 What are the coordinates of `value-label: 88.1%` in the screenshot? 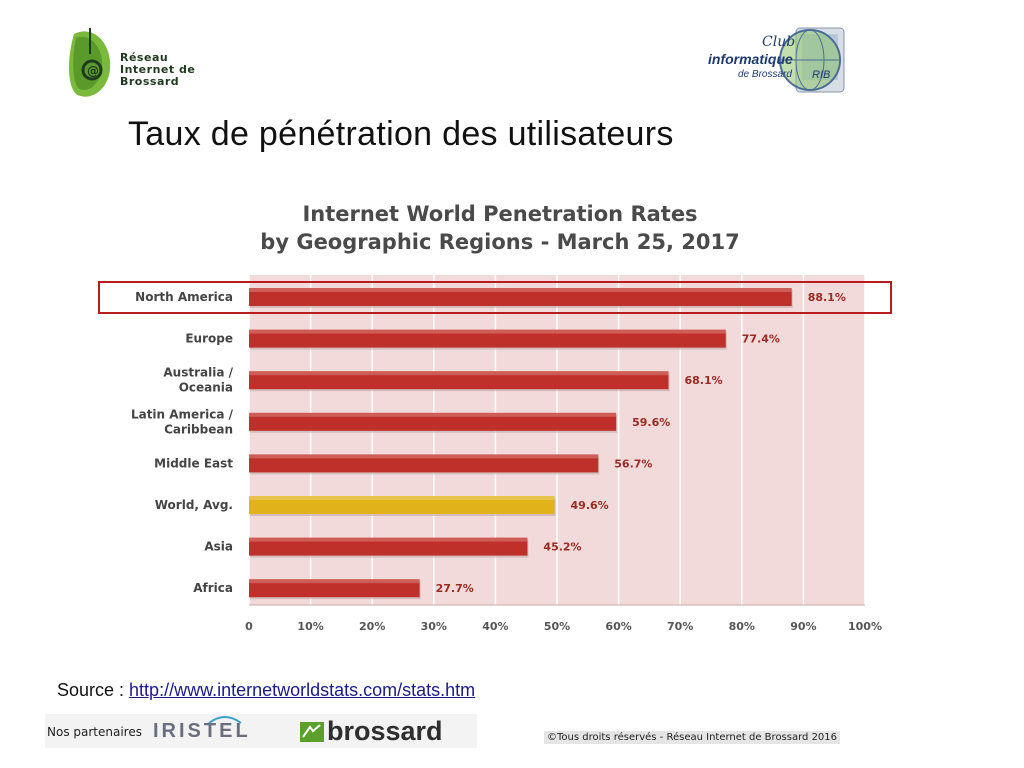 It's located at (827, 297).